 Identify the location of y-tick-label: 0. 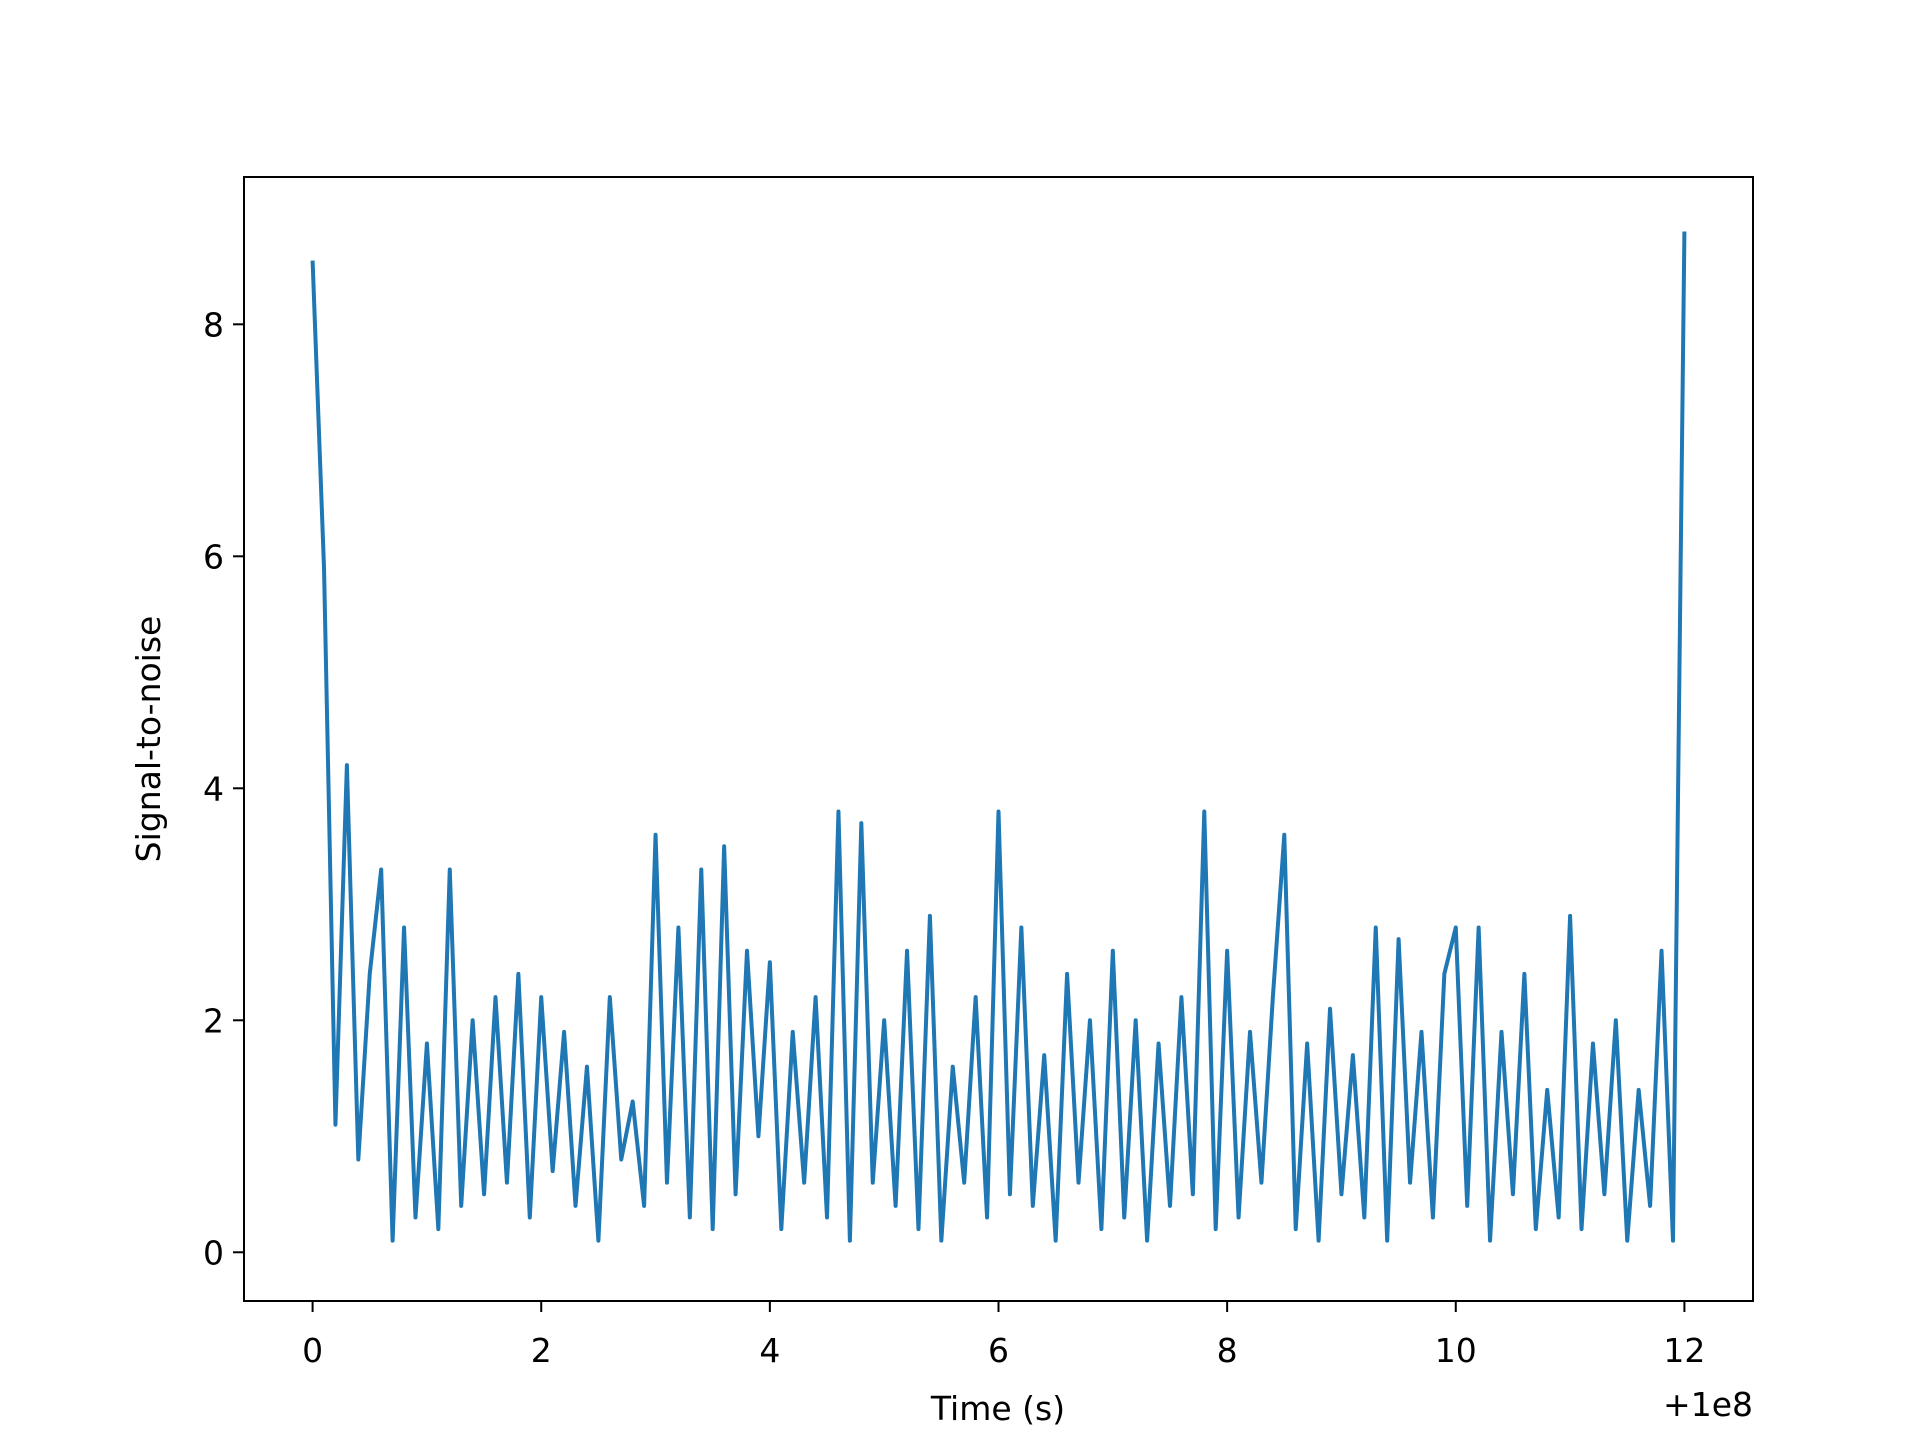
(213, 1252).